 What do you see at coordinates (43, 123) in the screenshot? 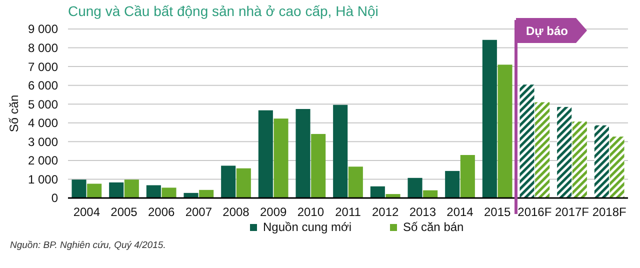
I see `y-tick-label: 4 000` at bounding box center [43, 123].